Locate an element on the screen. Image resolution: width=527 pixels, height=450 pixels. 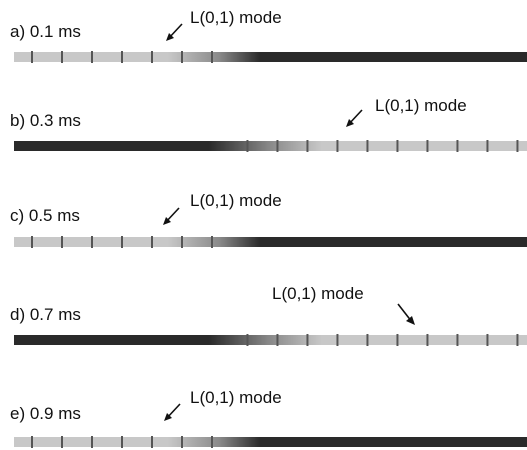
panel-label: e) 0.9 ms is located at coordinates (45, 413).